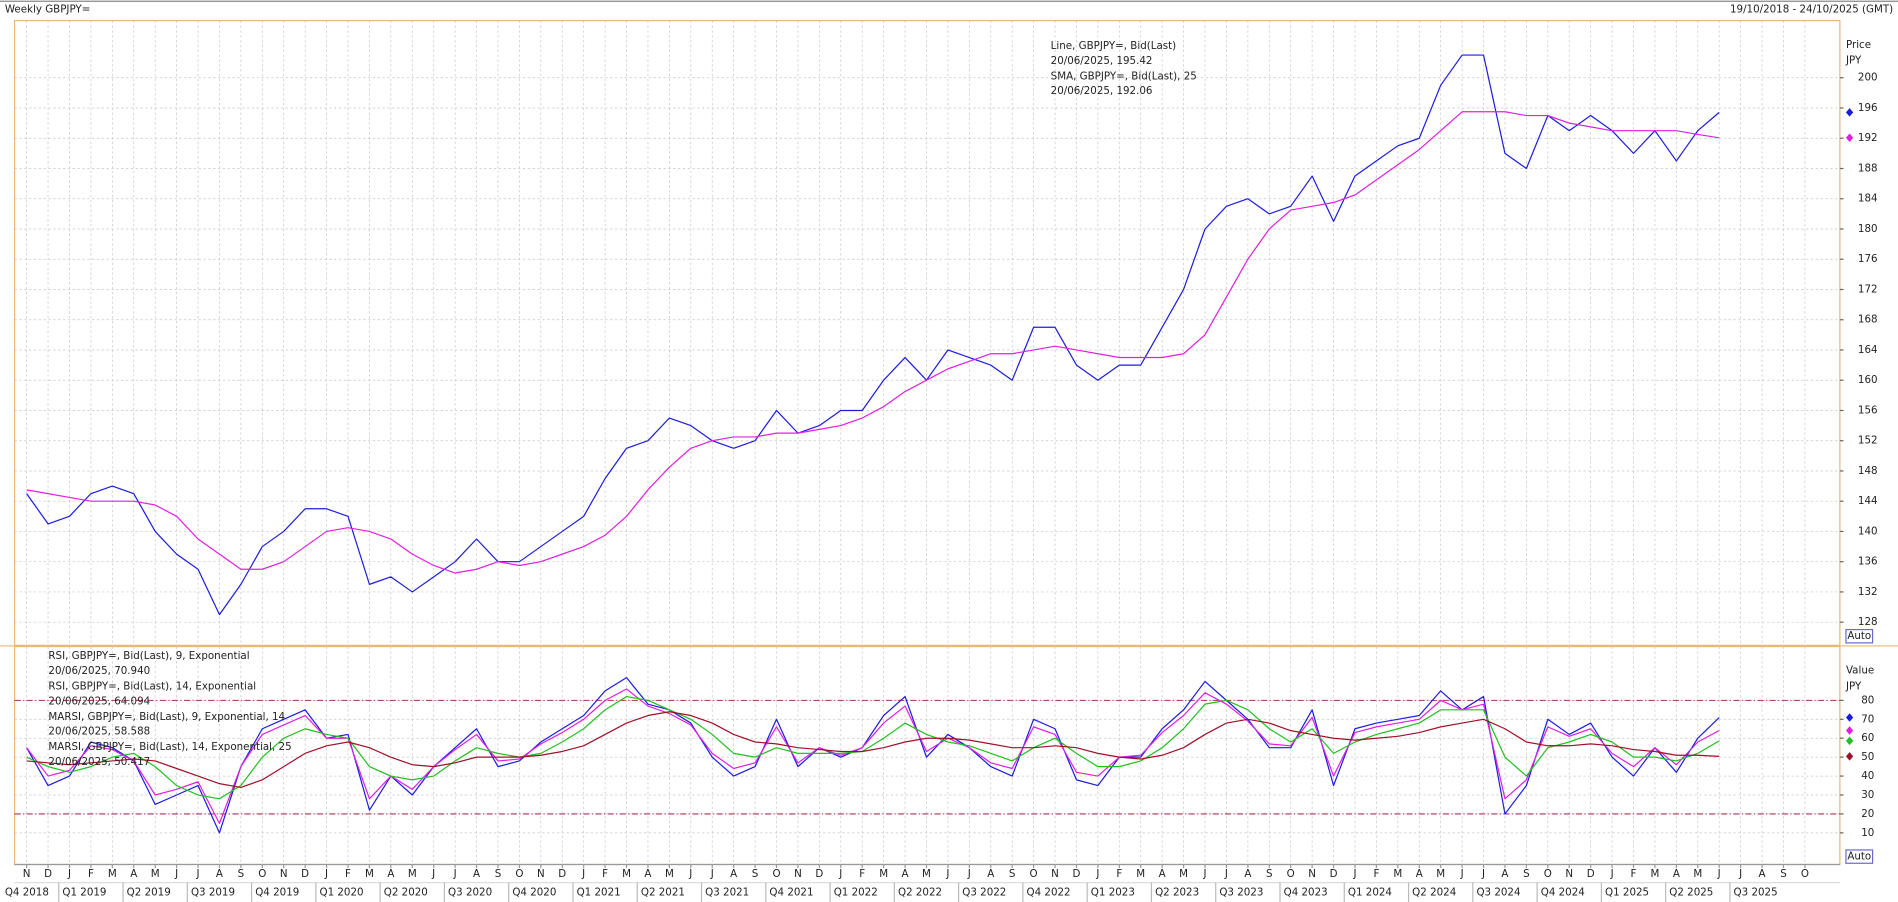 The width and height of the screenshot is (1898, 902). Describe the element at coordinates (1867, 757) in the screenshot. I see `y-tick-label: 50` at that location.